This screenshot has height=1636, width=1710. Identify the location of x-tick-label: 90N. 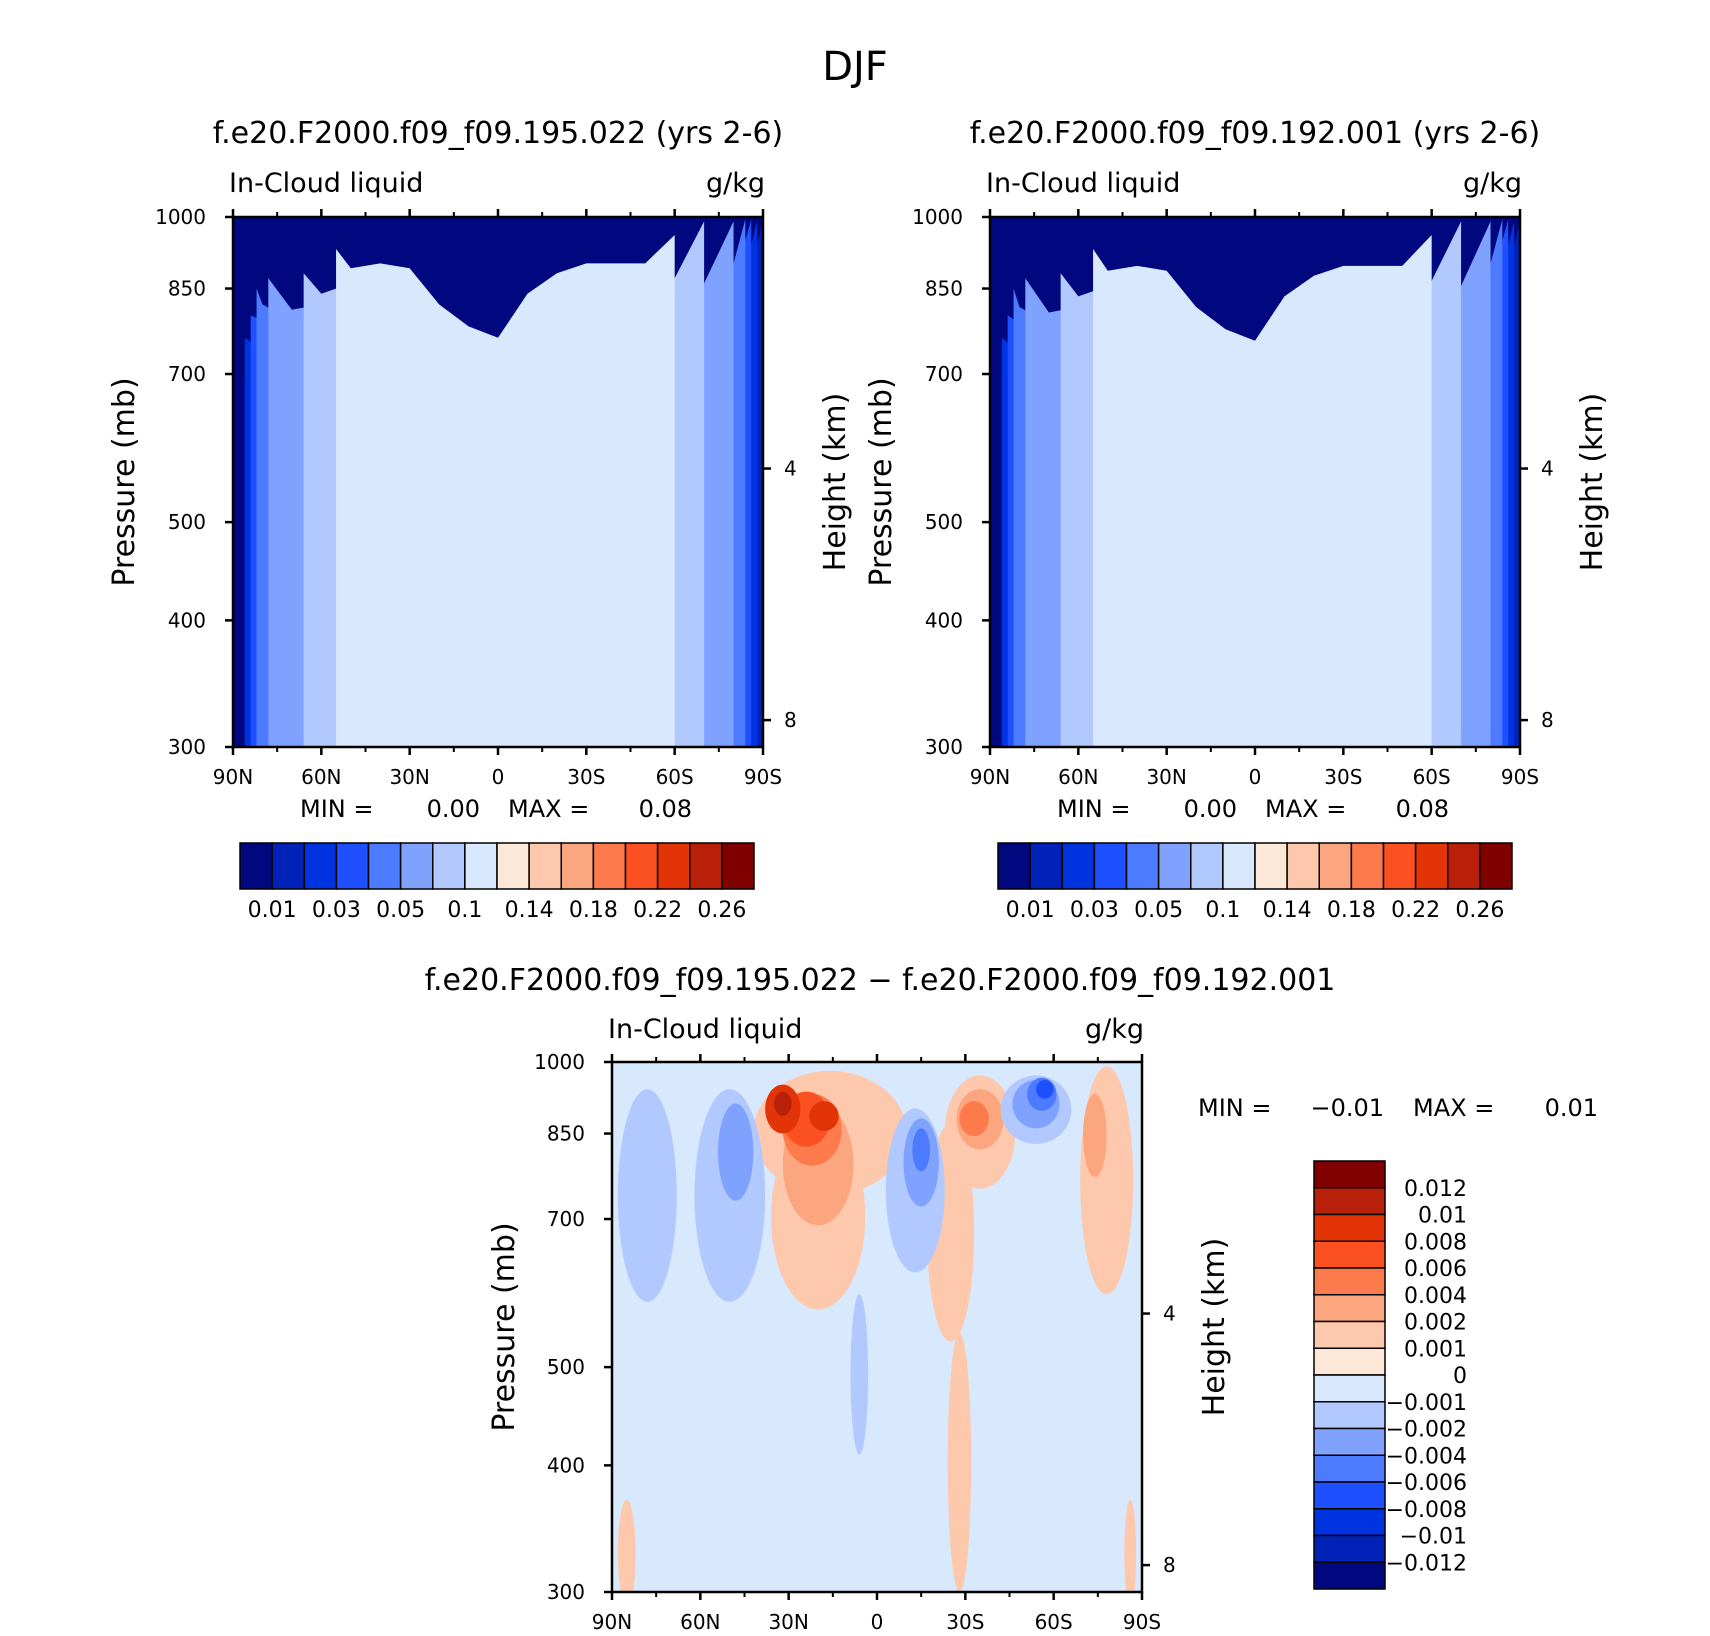
(990, 777).